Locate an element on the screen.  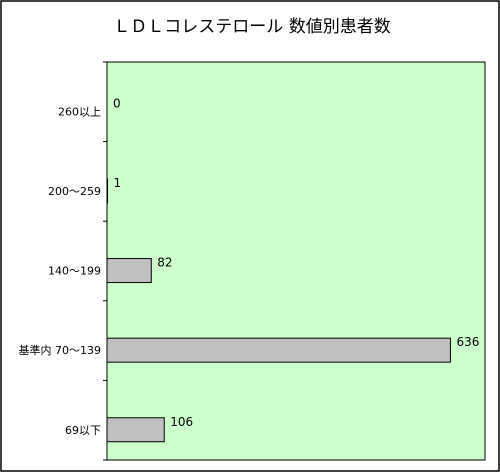
axis-ticks is located at coordinates (105, 261).